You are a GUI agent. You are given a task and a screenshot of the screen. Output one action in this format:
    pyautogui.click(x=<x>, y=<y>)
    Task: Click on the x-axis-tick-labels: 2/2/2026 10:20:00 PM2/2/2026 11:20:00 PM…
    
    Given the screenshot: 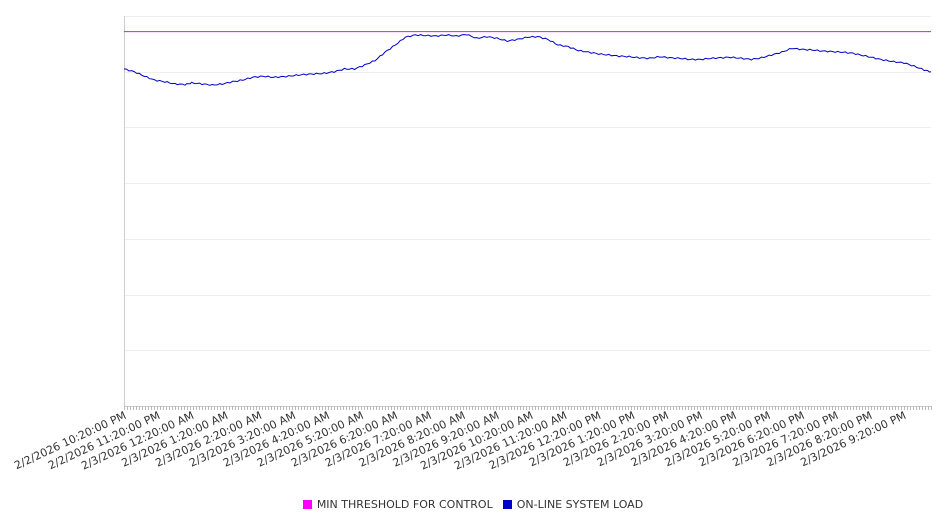 What is the action you would take?
    pyautogui.click(x=460, y=441)
    